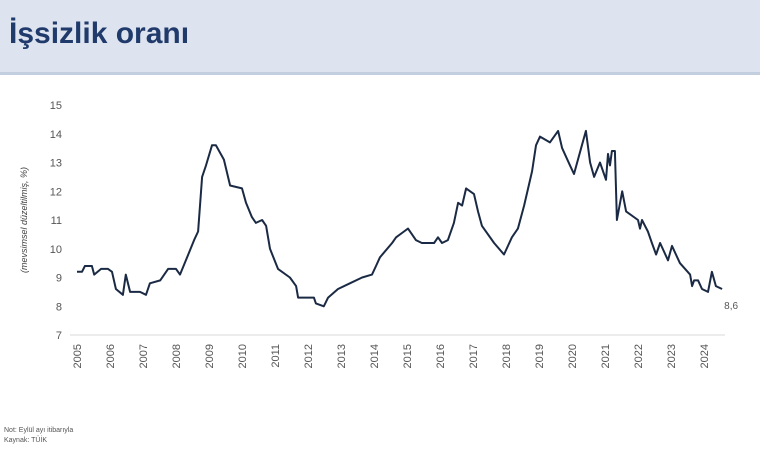 The height and width of the screenshot is (450, 760). What do you see at coordinates (507, 356) in the screenshot?
I see `x-tick-label: 2018` at bounding box center [507, 356].